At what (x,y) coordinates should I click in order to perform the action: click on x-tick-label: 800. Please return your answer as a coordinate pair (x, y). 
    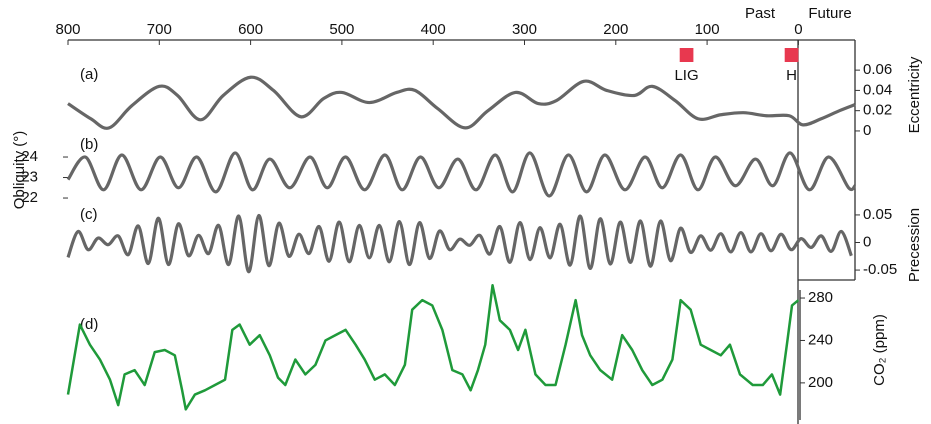
    Looking at the image, I should click on (67, 29).